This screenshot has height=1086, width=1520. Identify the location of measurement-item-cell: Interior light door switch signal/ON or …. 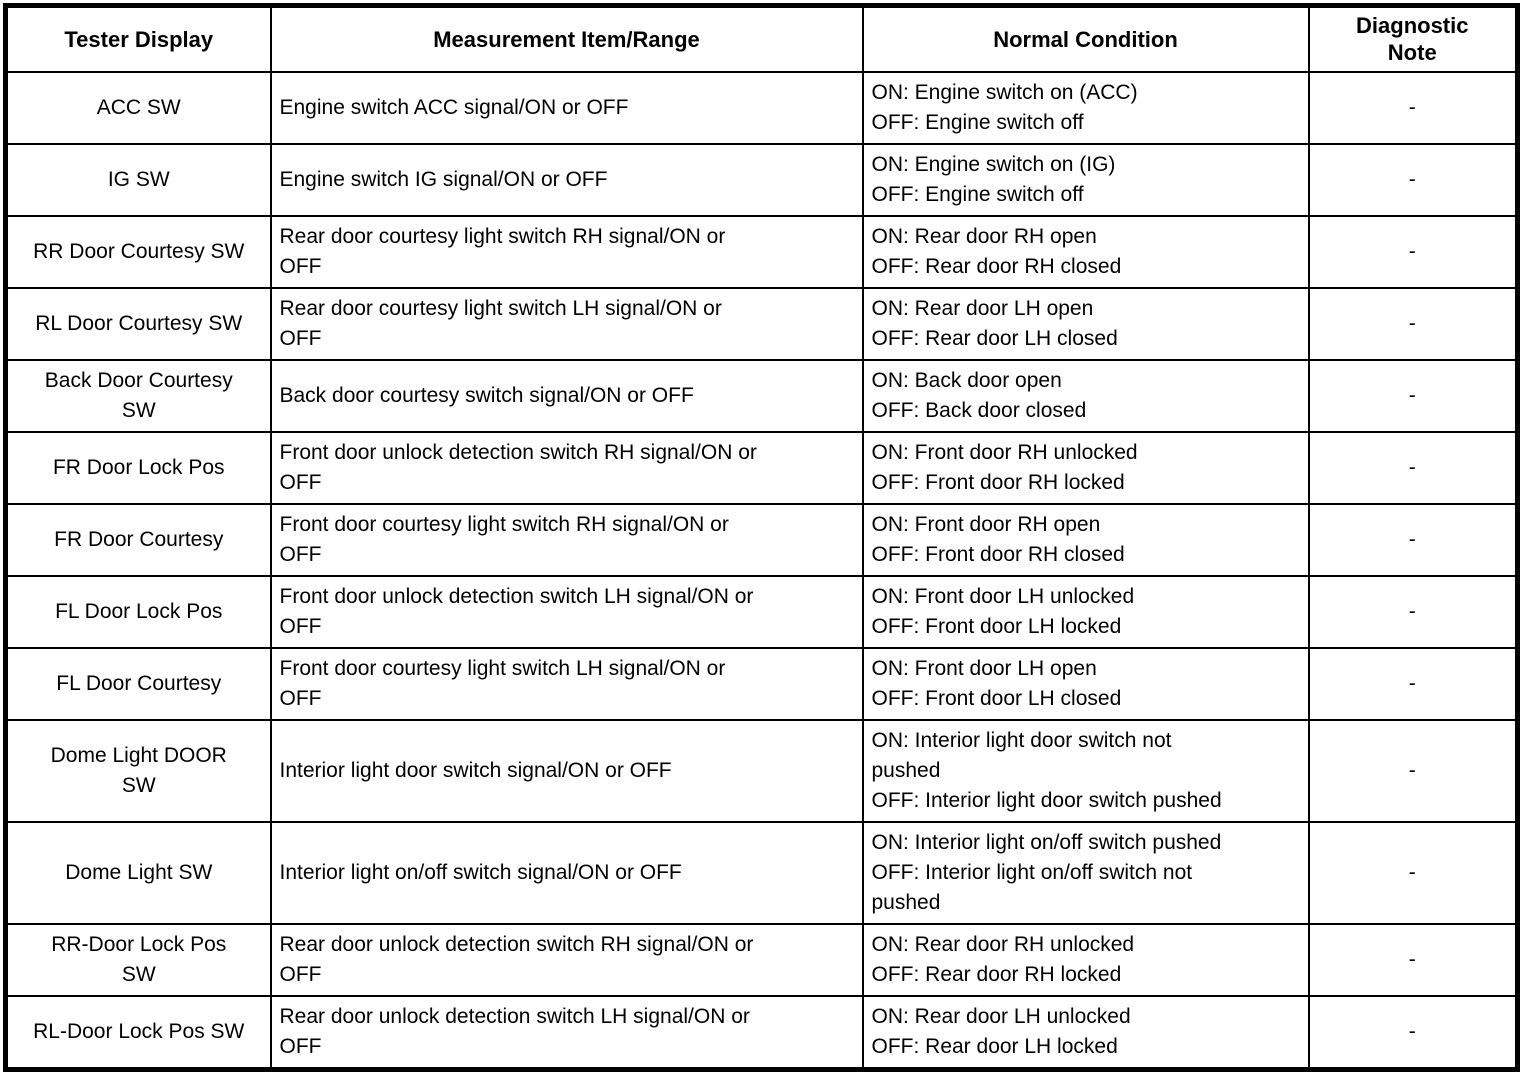
(566, 770).